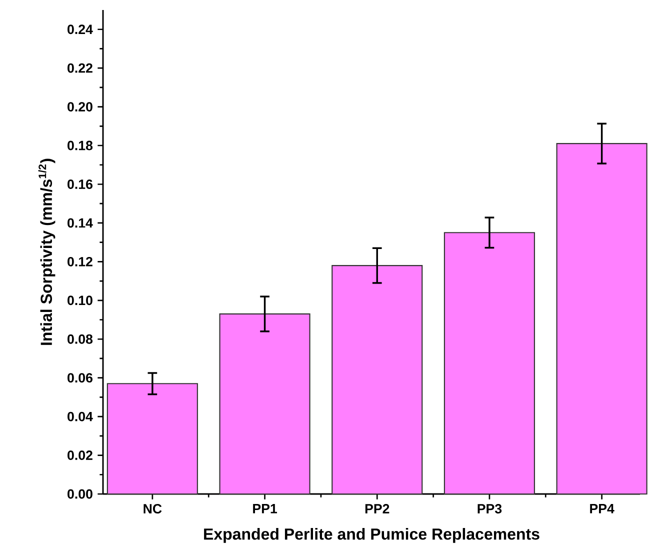 The height and width of the screenshot is (547, 651). What do you see at coordinates (80, 377) in the screenshot?
I see `y-tick-label: 0.06` at bounding box center [80, 377].